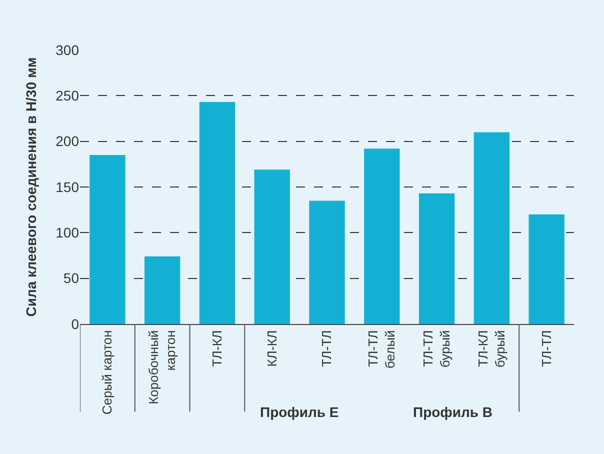 The image size is (604, 454). I want to click on y-tick-label: 150, so click(68, 186).